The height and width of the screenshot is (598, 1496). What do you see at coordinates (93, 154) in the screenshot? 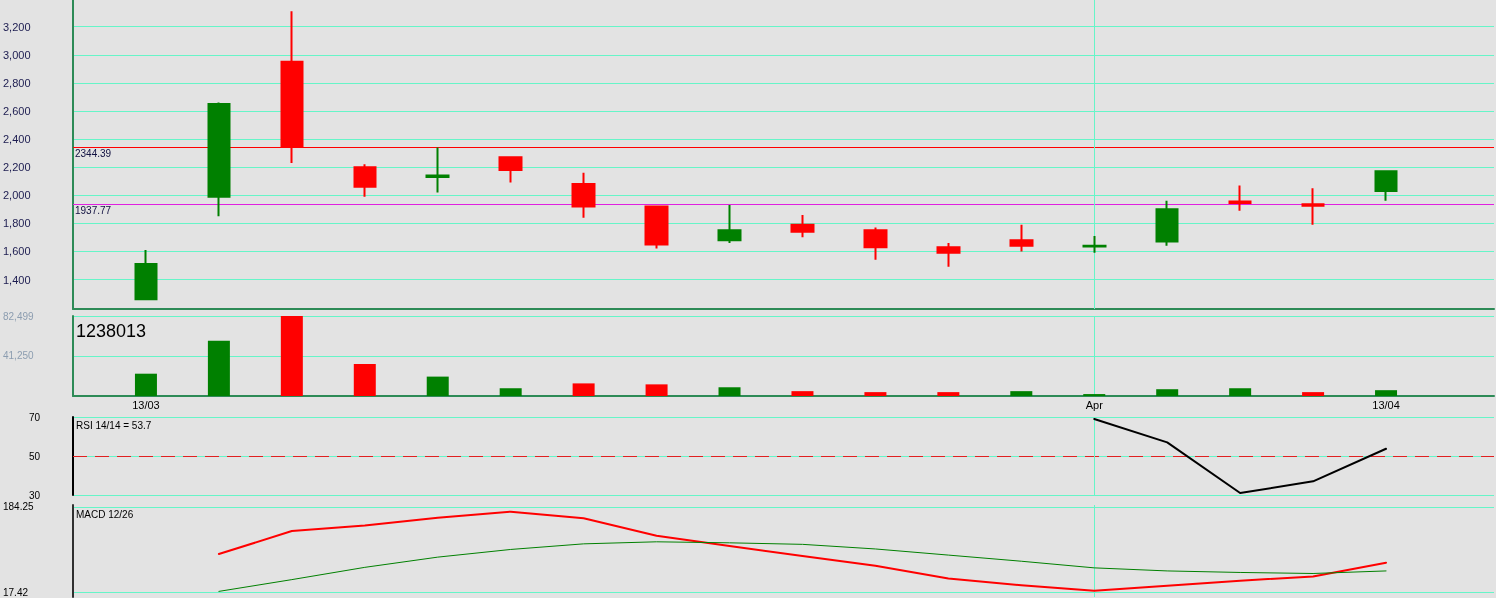
I see `ref-line-label: 2344.39` at bounding box center [93, 154].